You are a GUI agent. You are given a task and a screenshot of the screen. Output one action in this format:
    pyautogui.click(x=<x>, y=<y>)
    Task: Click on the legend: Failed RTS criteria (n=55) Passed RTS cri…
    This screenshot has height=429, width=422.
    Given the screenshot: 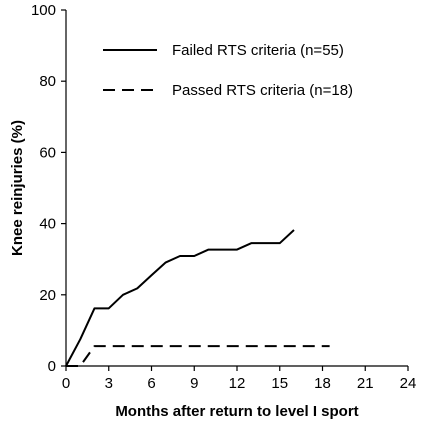 What is the action you would take?
    pyautogui.click(x=228, y=70)
    